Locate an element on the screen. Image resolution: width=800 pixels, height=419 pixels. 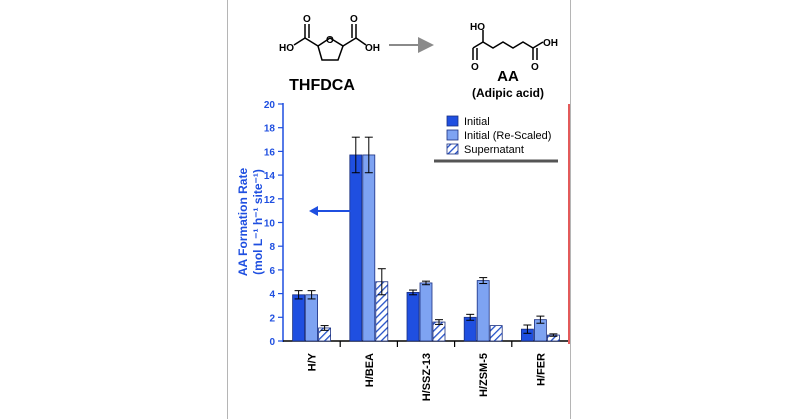
x-tick-label: H/BEA is located at coordinates (370, 370).